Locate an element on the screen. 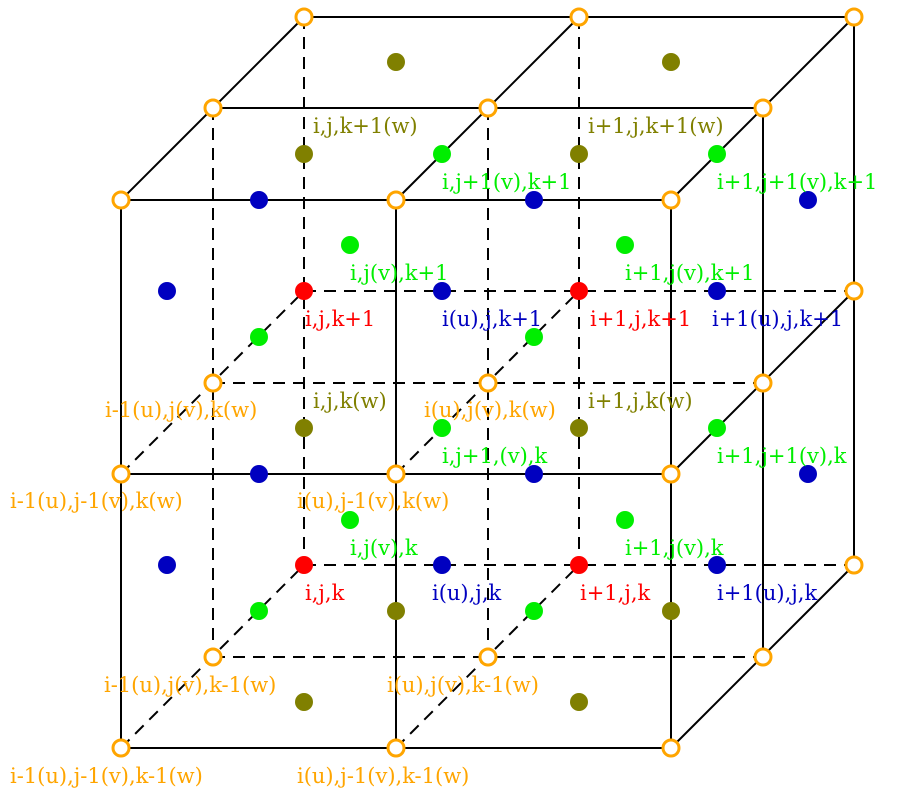 This screenshot has width=918, height=797. u-label: i+1(u),j,k is located at coordinates (767, 593).